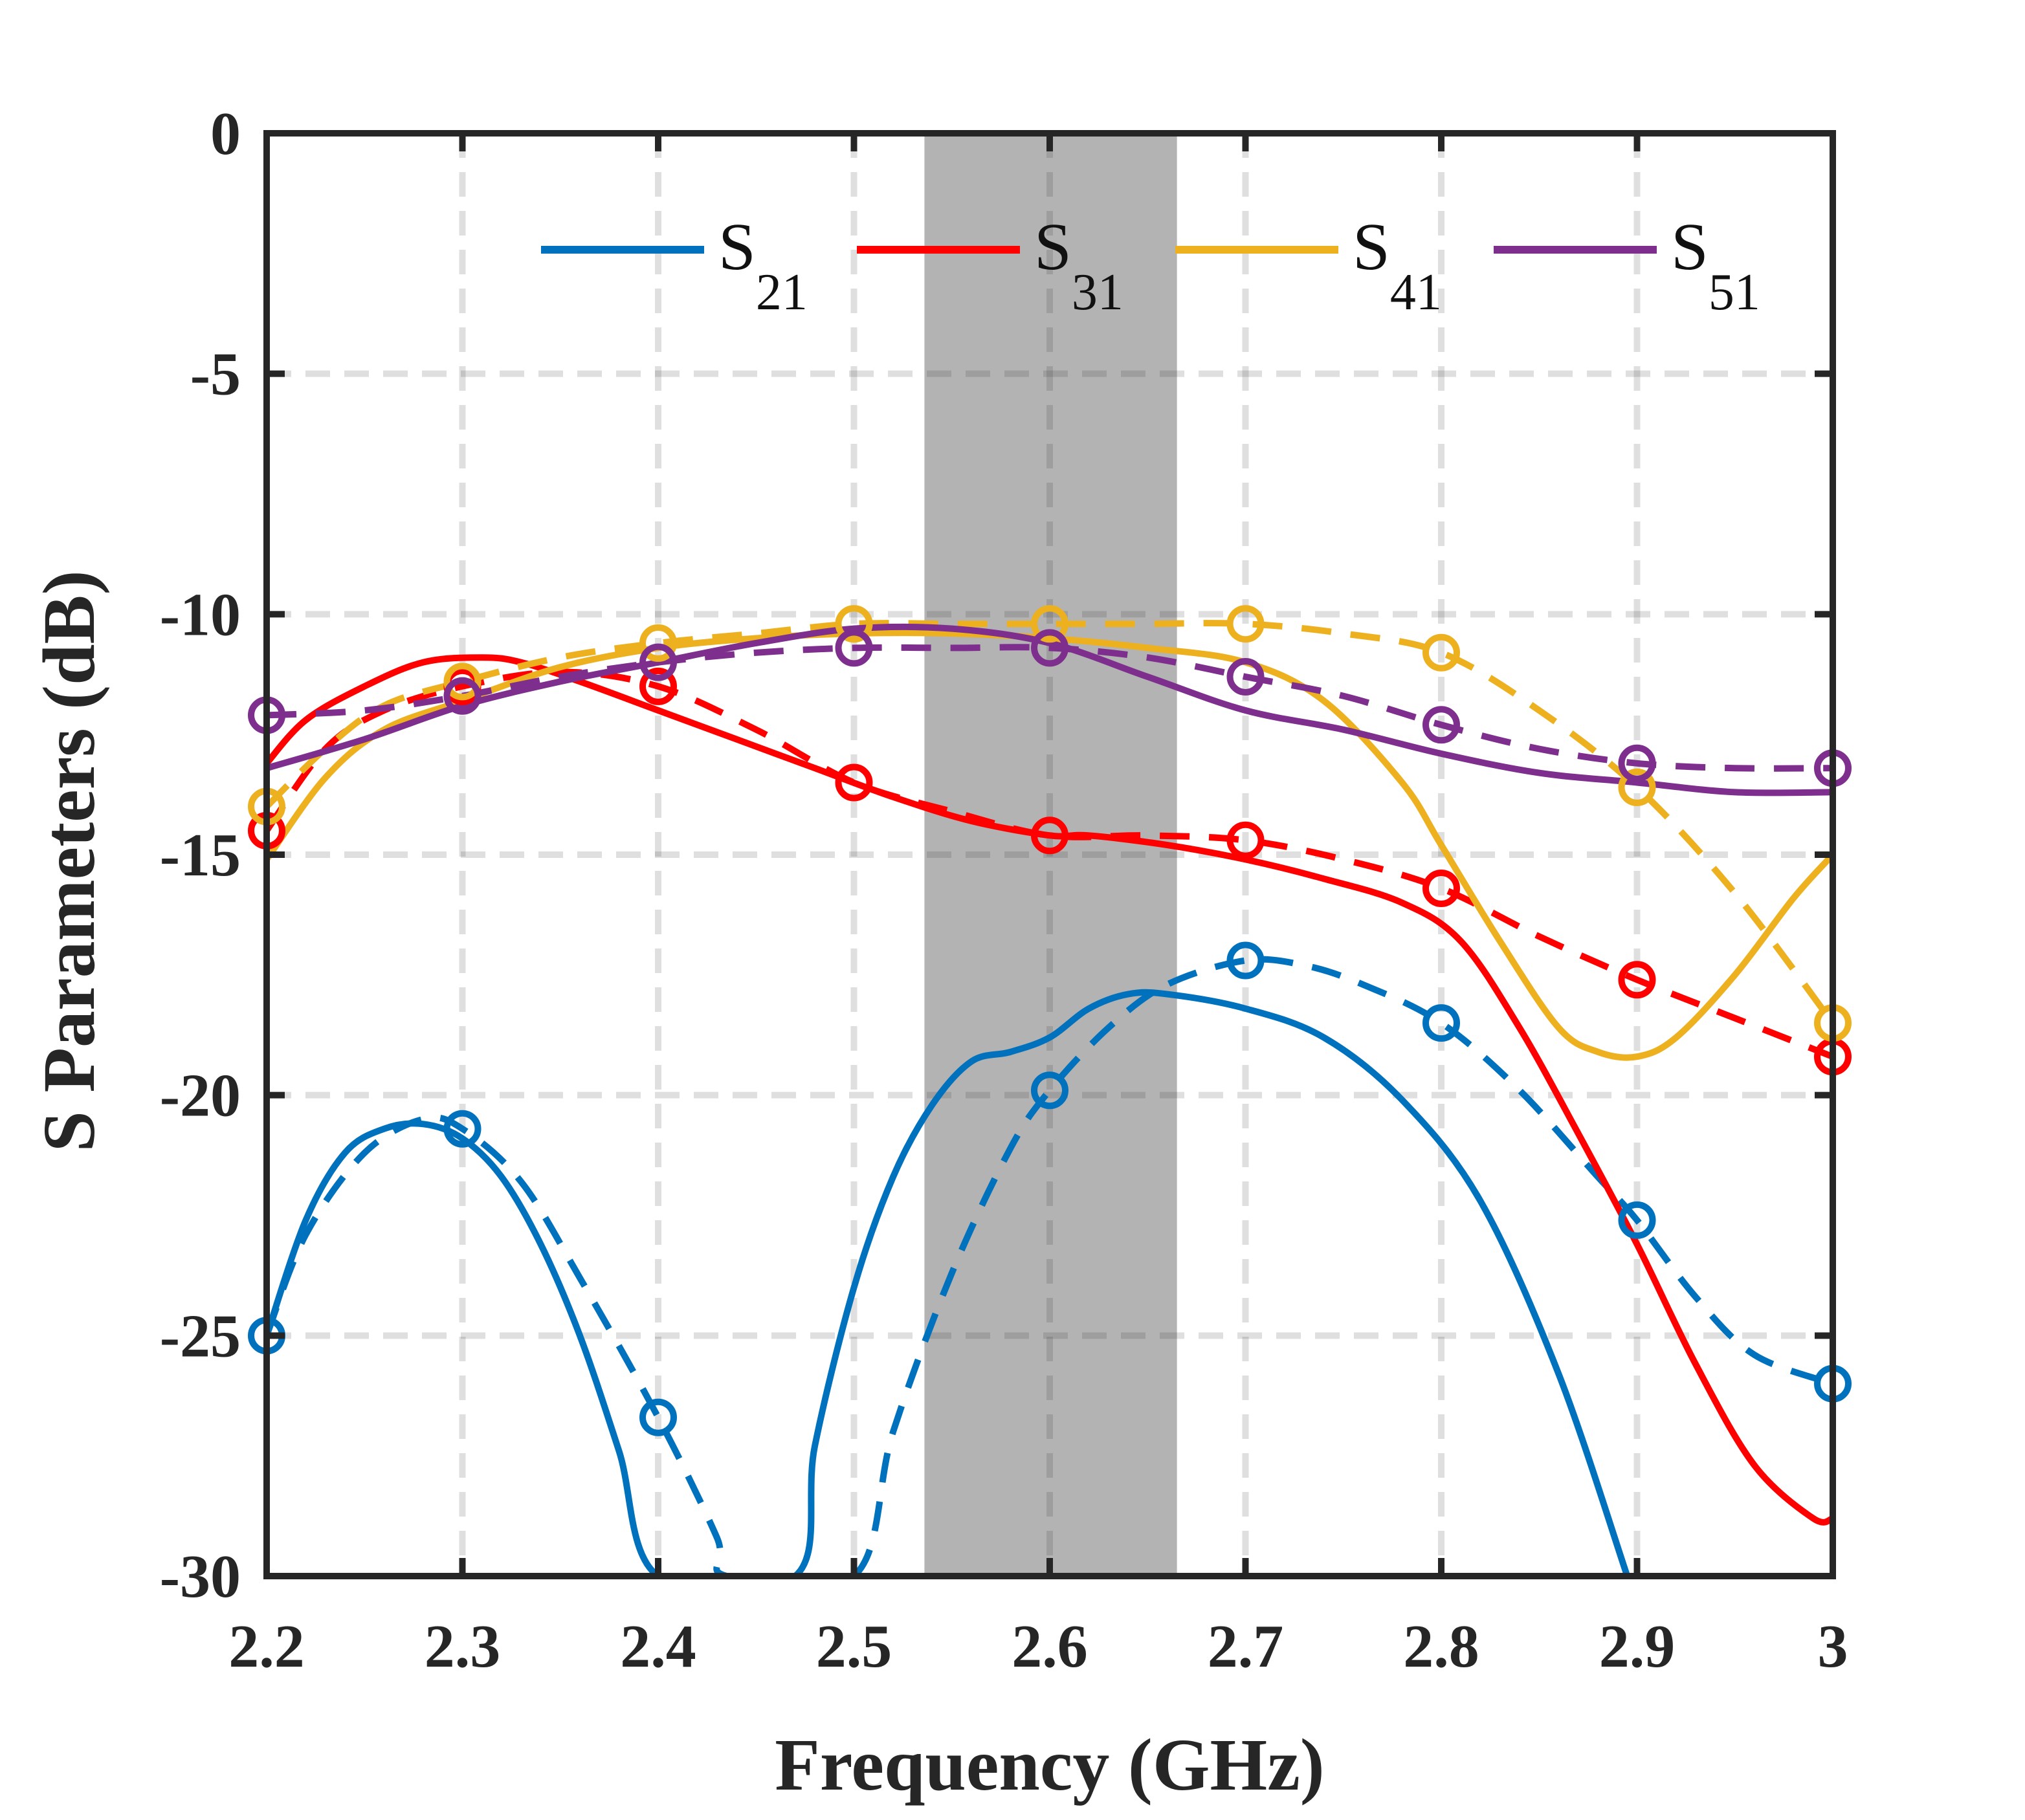 Image resolution: width=2025 pixels, height=1820 pixels. I want to click on y-tick-label: -15, so click(200, 855).